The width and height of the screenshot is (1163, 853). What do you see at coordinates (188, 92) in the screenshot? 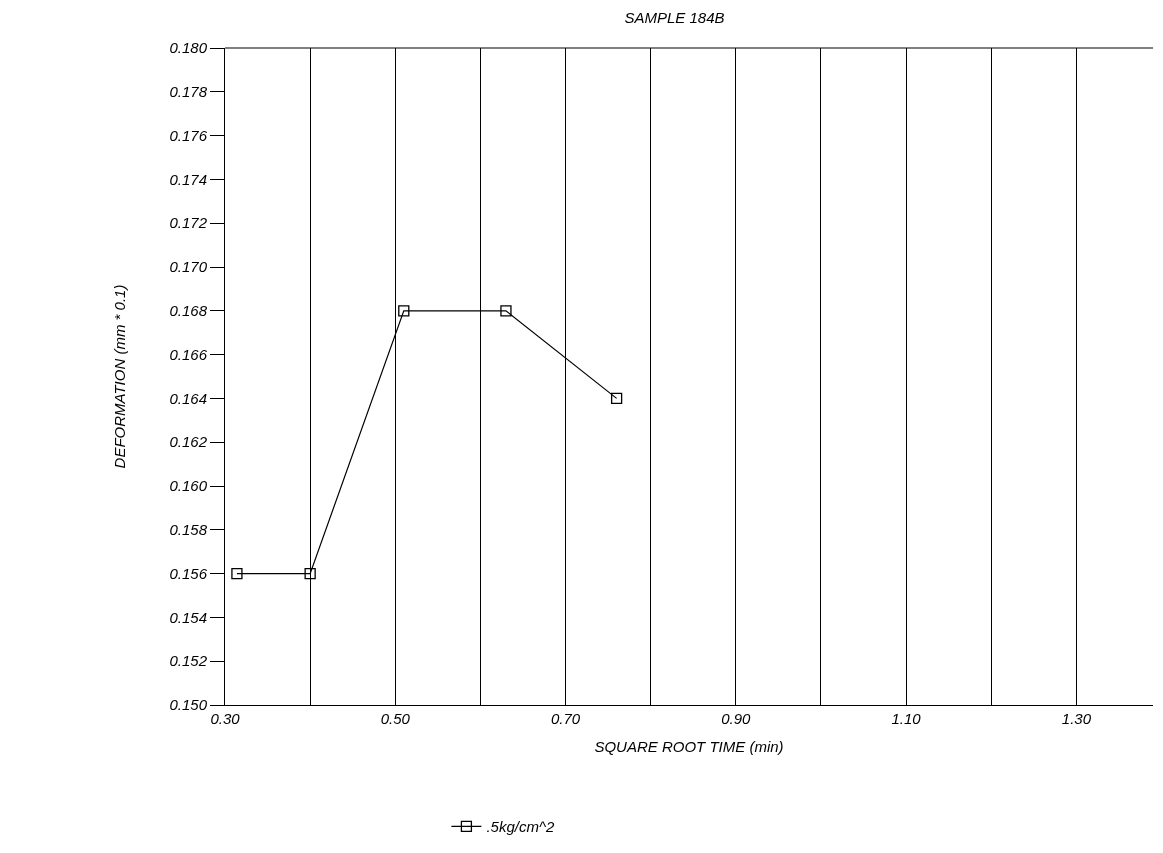
I see `y-tick-label: 0.178` at bounding box center [188, 92].